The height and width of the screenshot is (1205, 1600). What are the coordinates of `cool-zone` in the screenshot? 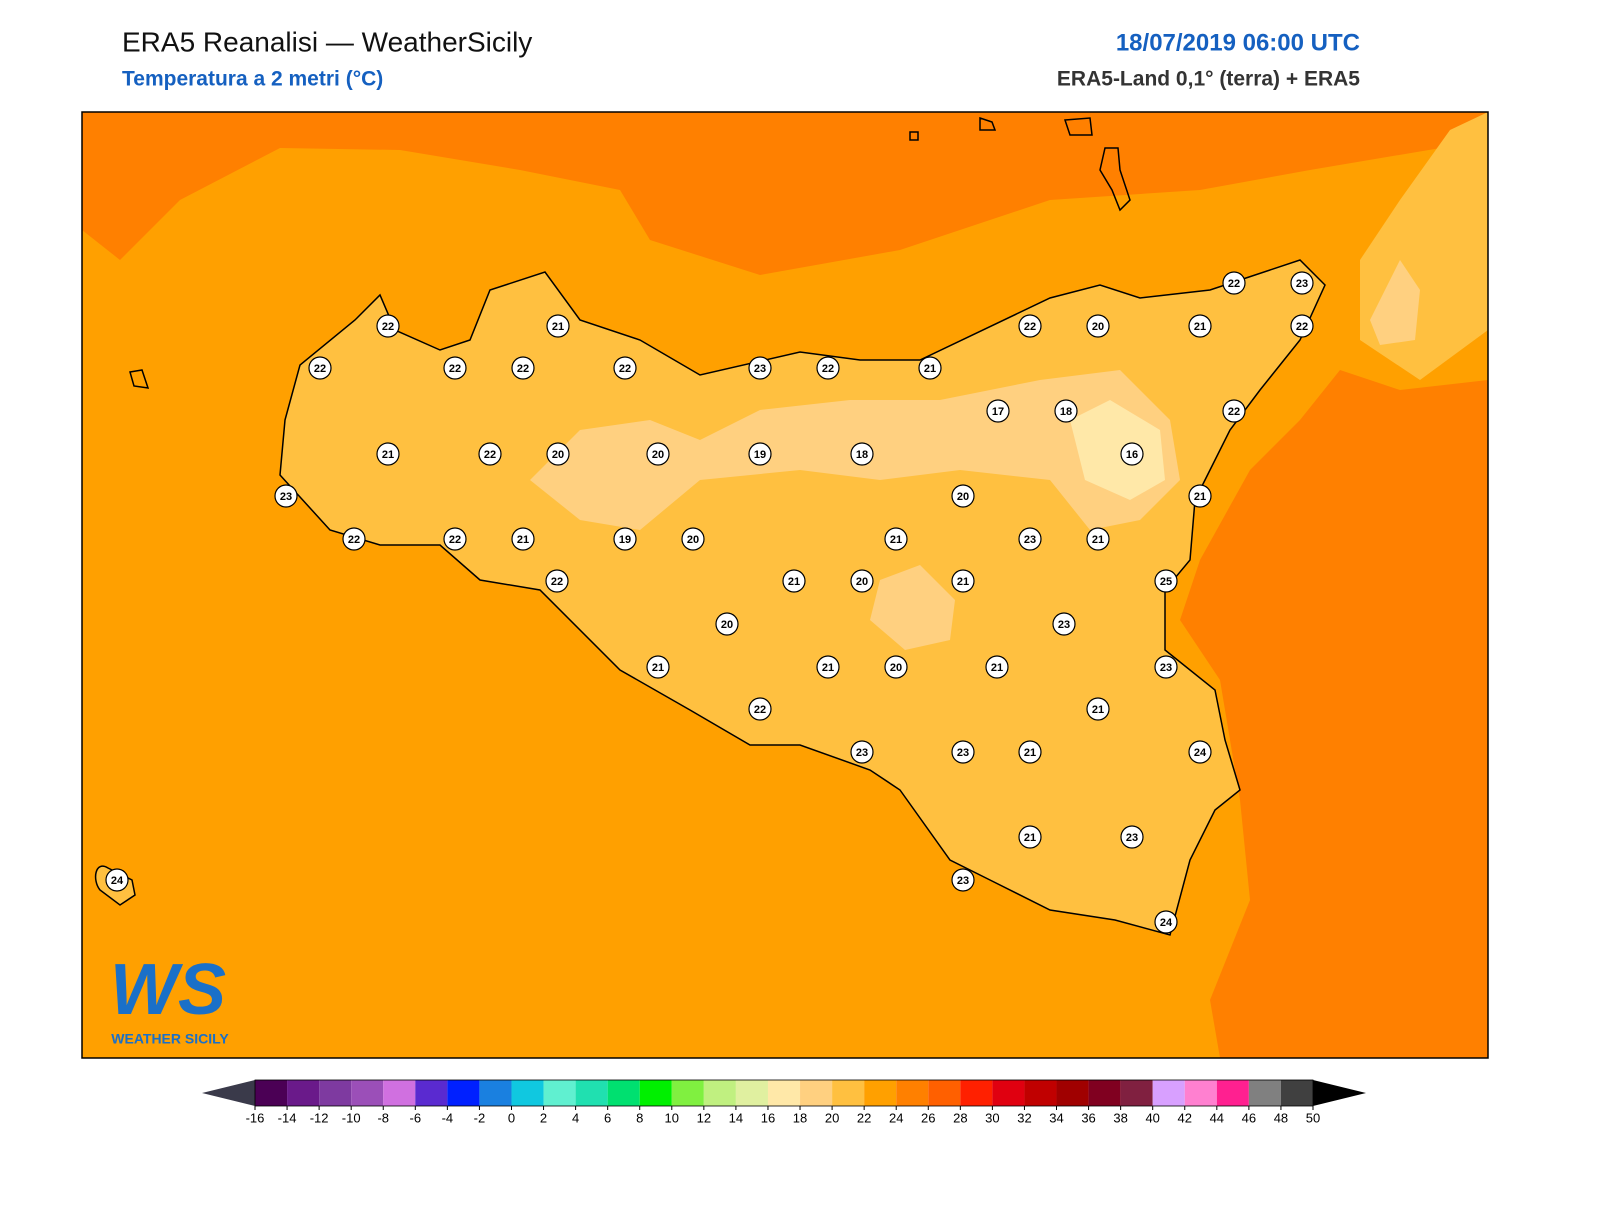 It's located at (1395, 302).